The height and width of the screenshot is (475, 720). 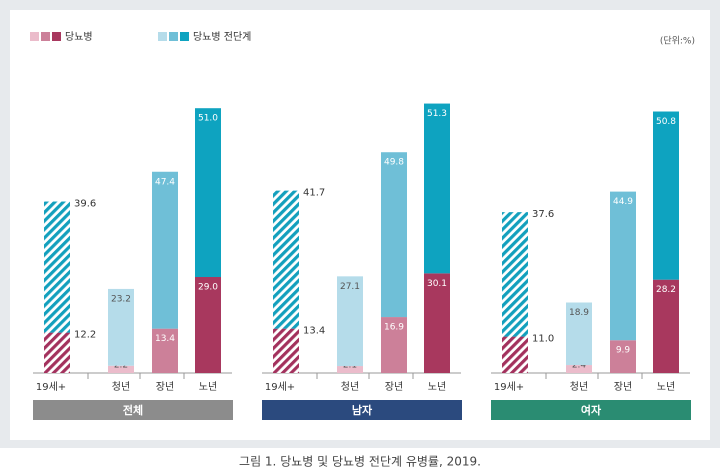 What do you see at coordinates (208, 288) in the screenshot?
I see `value-label: 29.0` at bounding box center [208, 288].